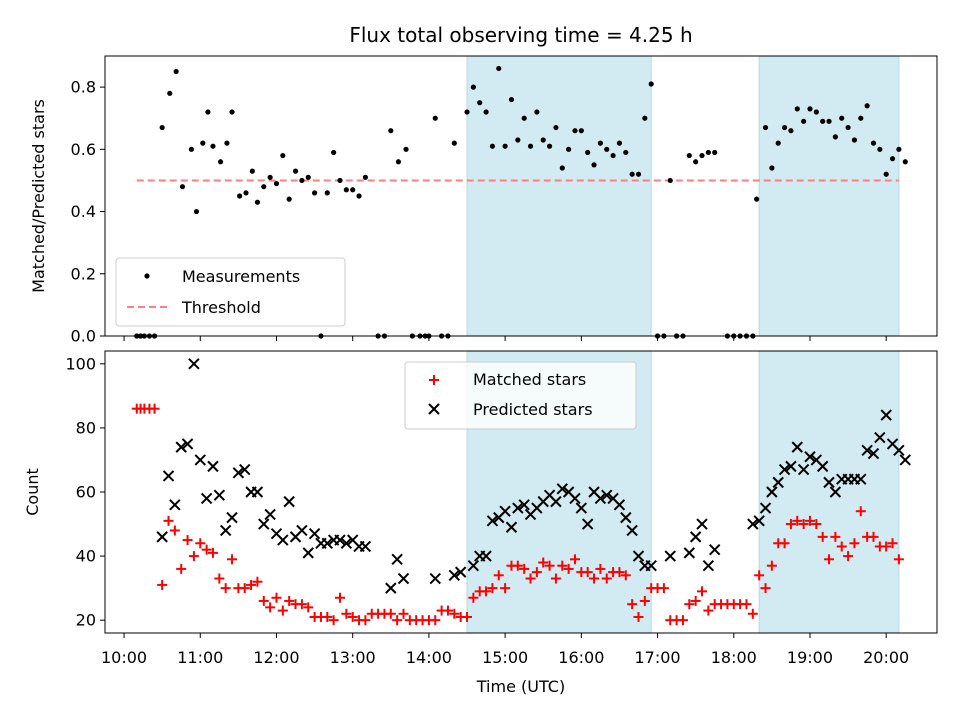 This screenshot has height=720, width=960. What do you see at coordinates (147, 276) in the screenshot?
I see `legend-measurements-marker` at bounding box center [147, 276].